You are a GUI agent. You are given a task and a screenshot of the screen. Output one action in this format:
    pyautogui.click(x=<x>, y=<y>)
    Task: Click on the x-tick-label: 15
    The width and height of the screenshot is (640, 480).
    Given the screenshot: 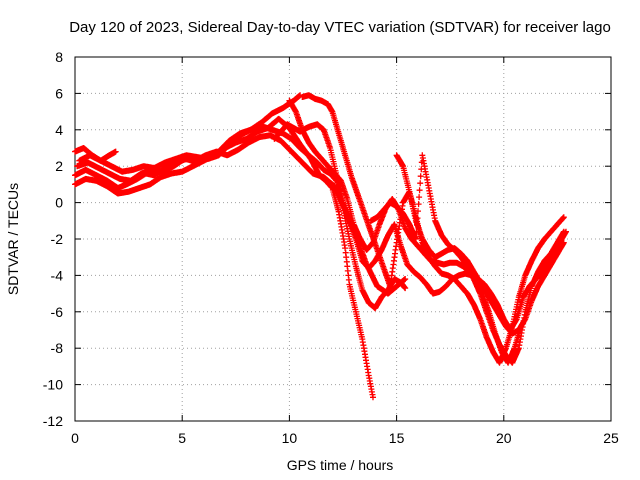 What is the action you would take?
    pyautogui.click(x=397, y=438)
    